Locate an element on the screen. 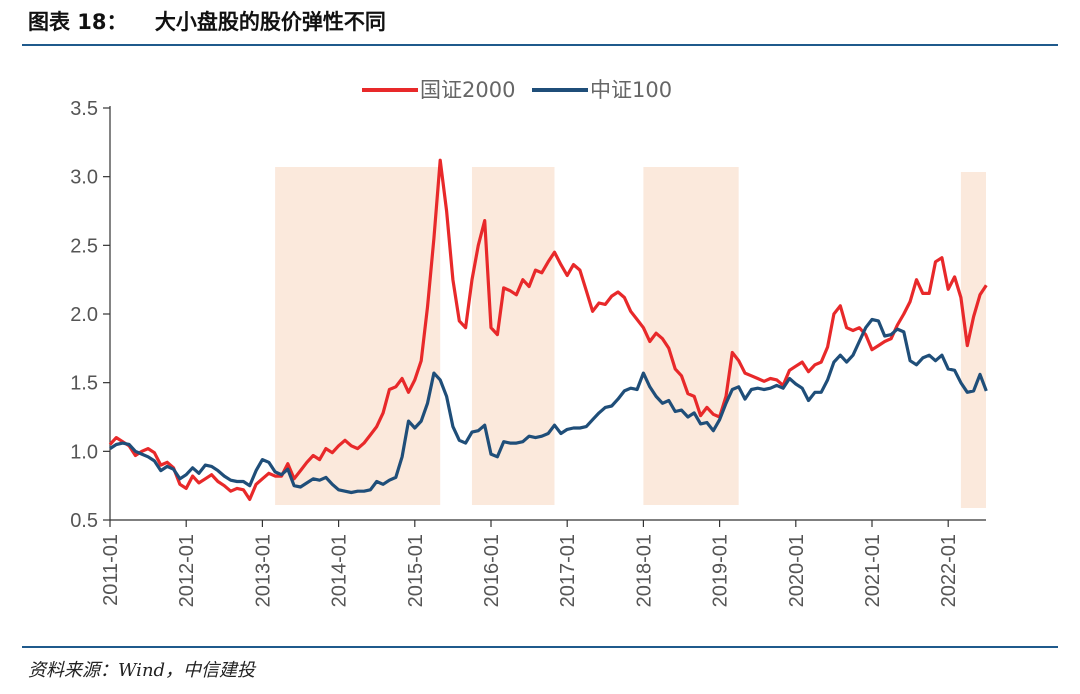 This screenshot has width=1080, height=694. source-note: 资料来源：Wind，中信建投 is located at coordinates (142, 670).